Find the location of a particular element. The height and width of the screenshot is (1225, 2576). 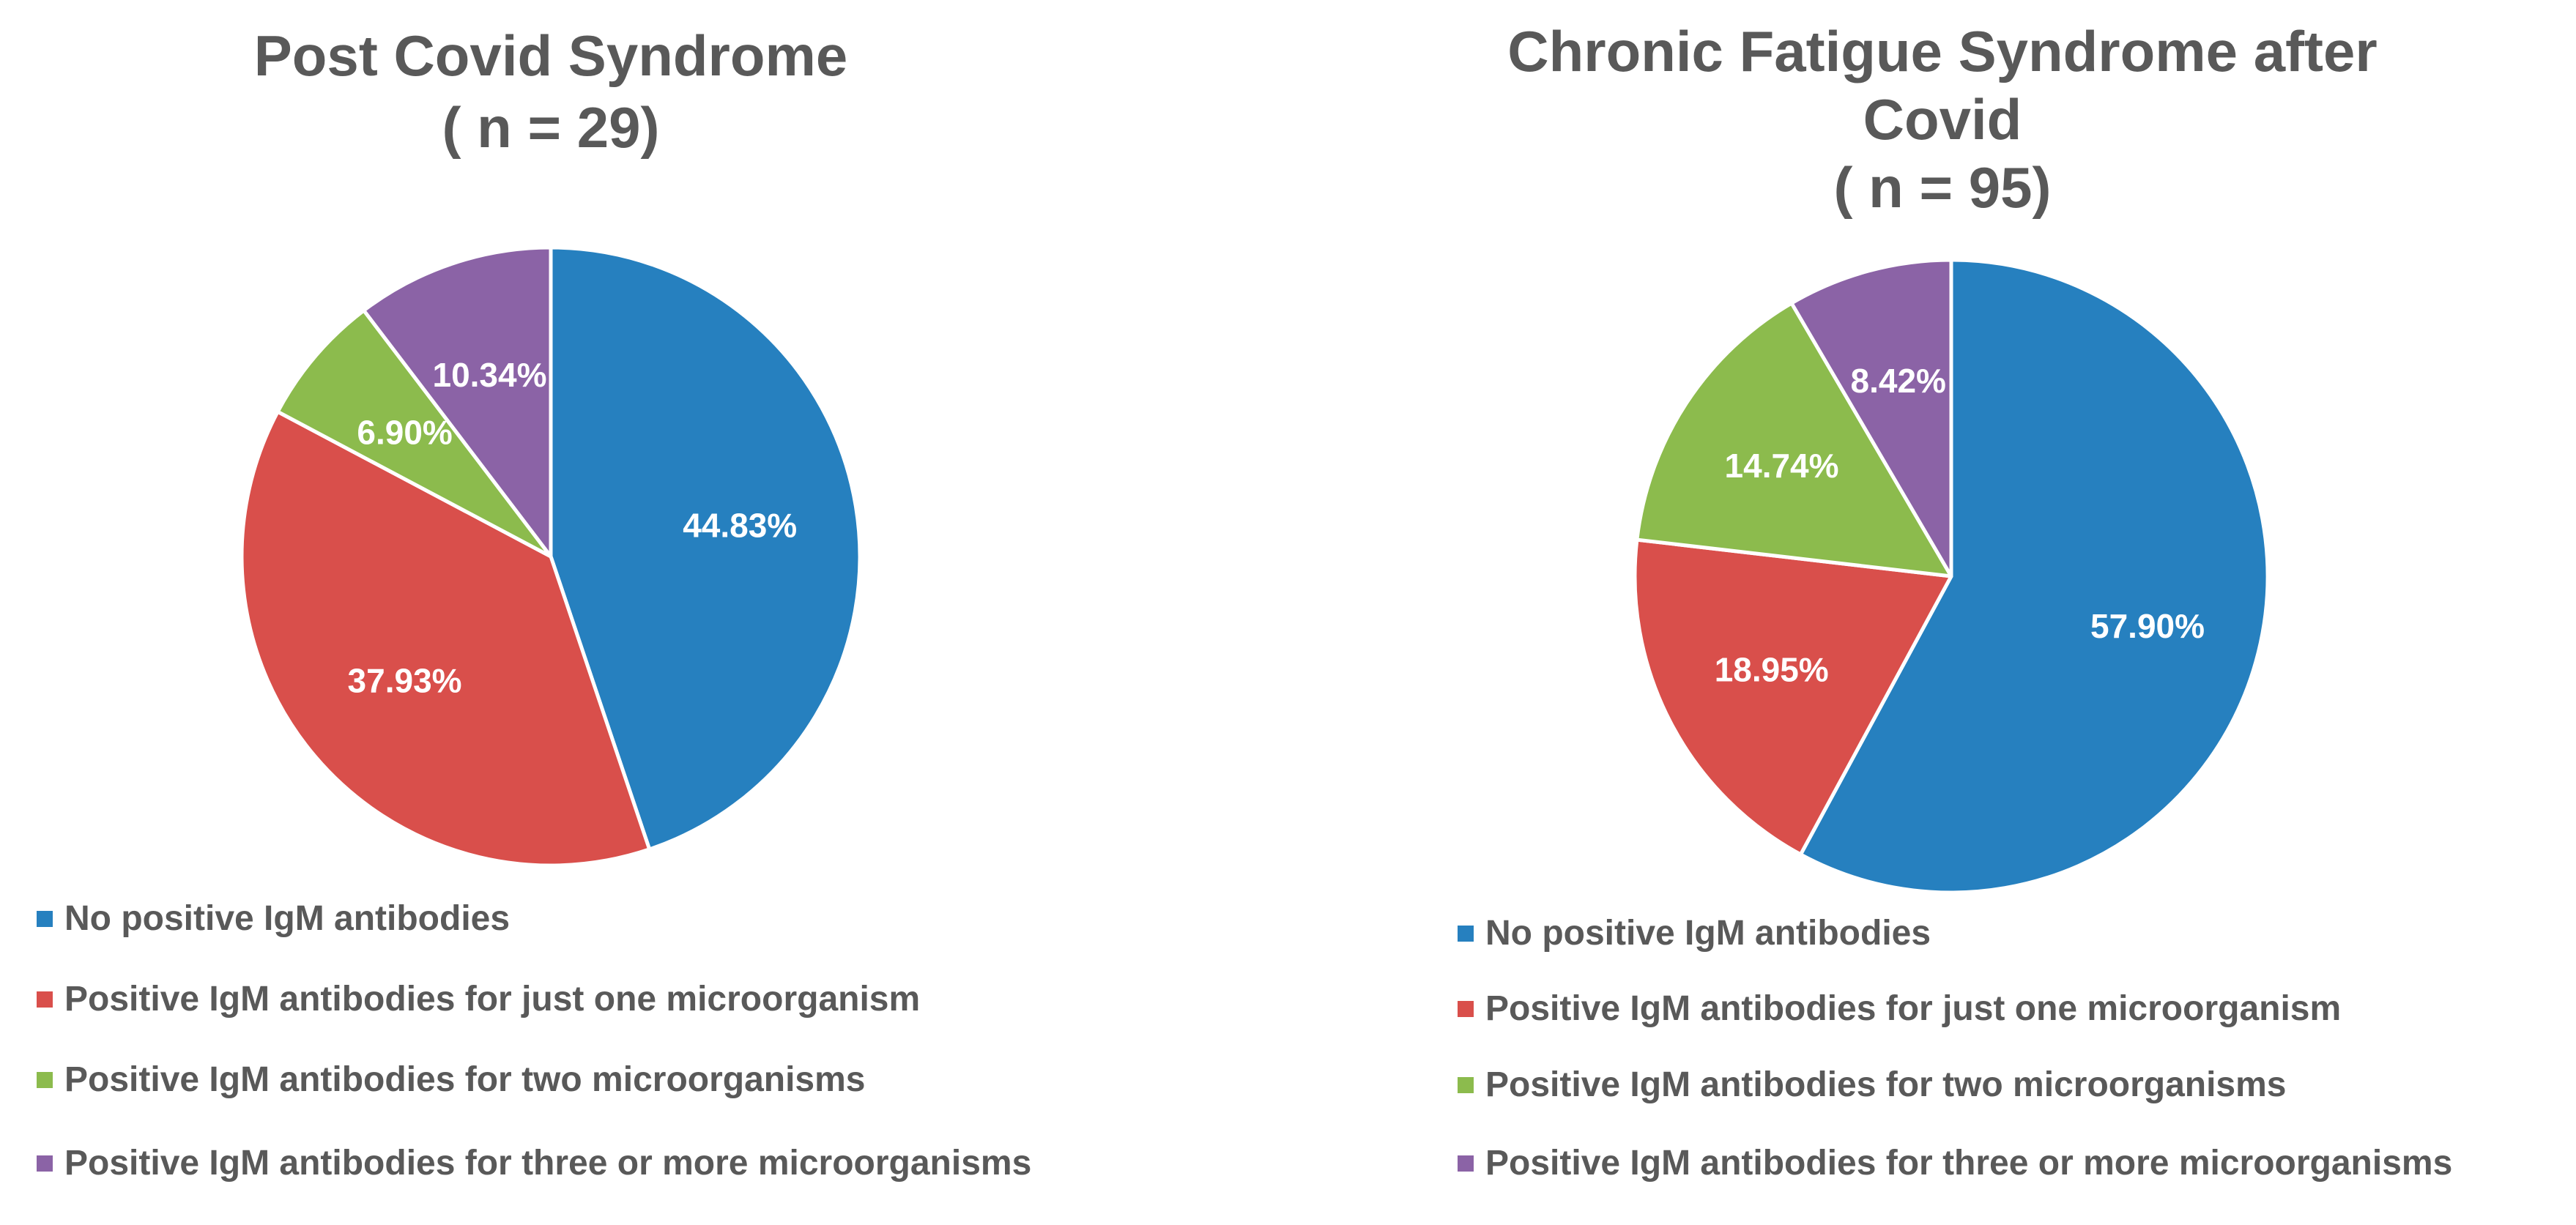

data-label: 6.90% is located at coordinates (404, 433).